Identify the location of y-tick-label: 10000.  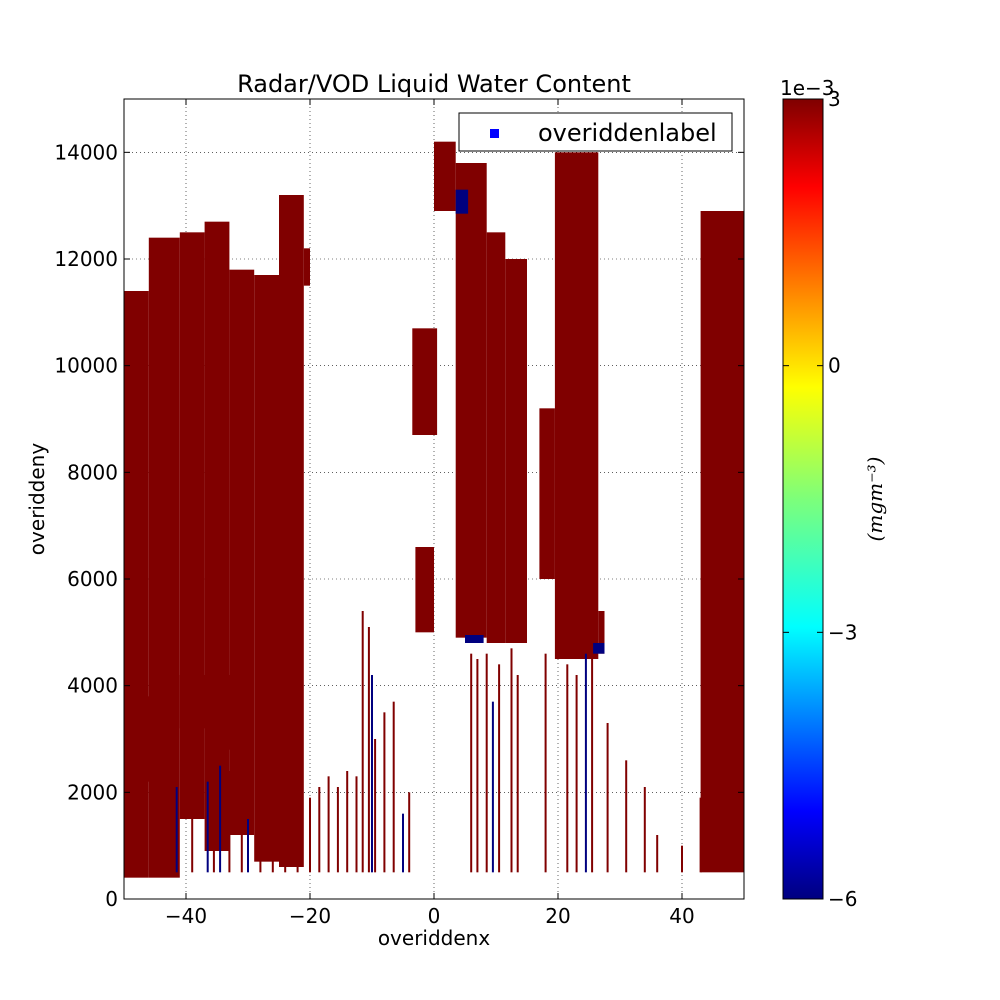
(86, 366).